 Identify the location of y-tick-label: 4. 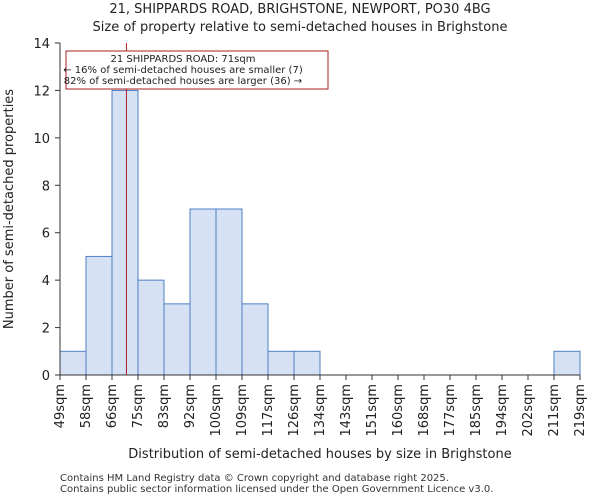
(46, 281).